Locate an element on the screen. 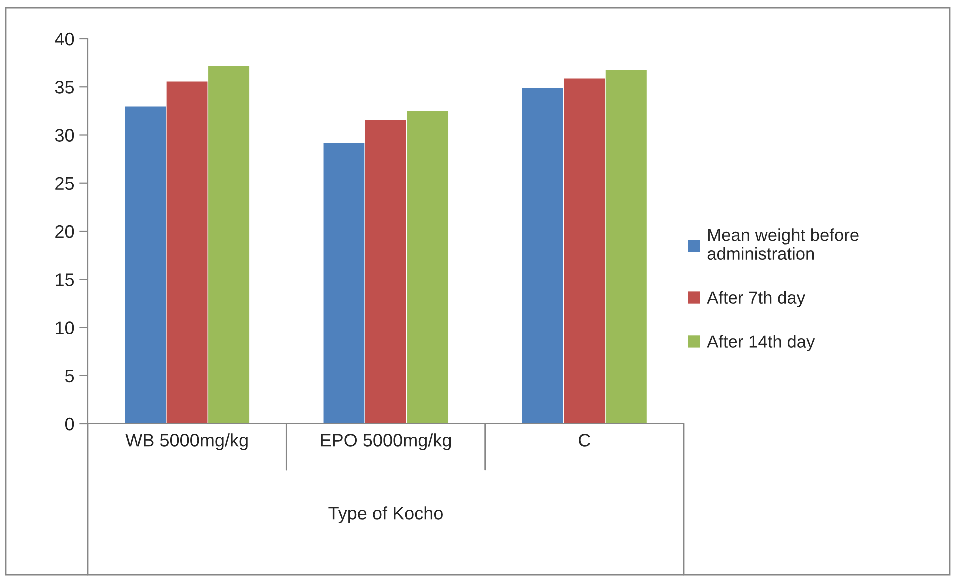 This screenshot has height=583, width=956. y-tick-label: 30 is located at coordinates (64, 135).